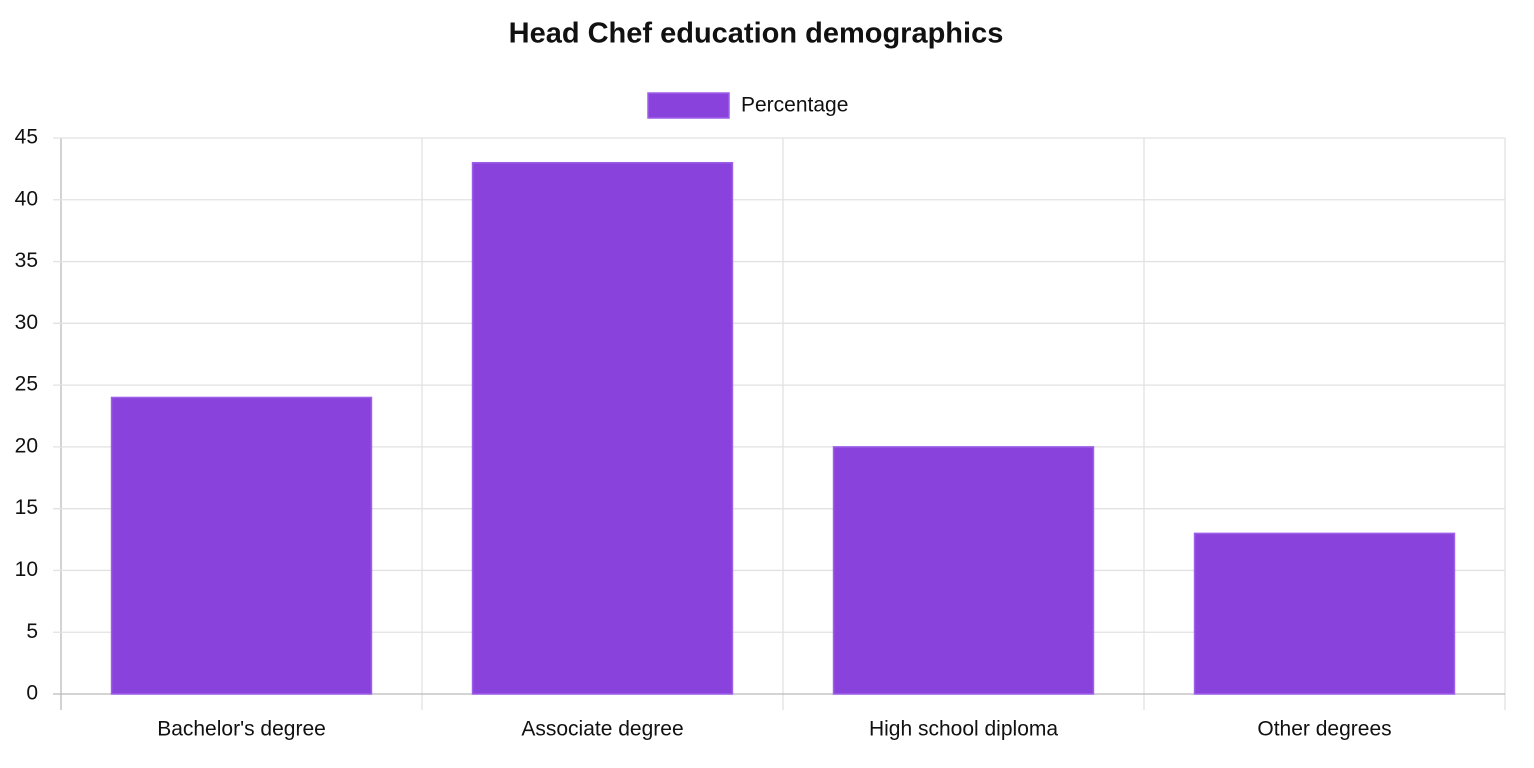  What do you see at coordinates (26, 445) in the screenshot?
I see `y-tick-label: 20` at bounding box center [26, 445].